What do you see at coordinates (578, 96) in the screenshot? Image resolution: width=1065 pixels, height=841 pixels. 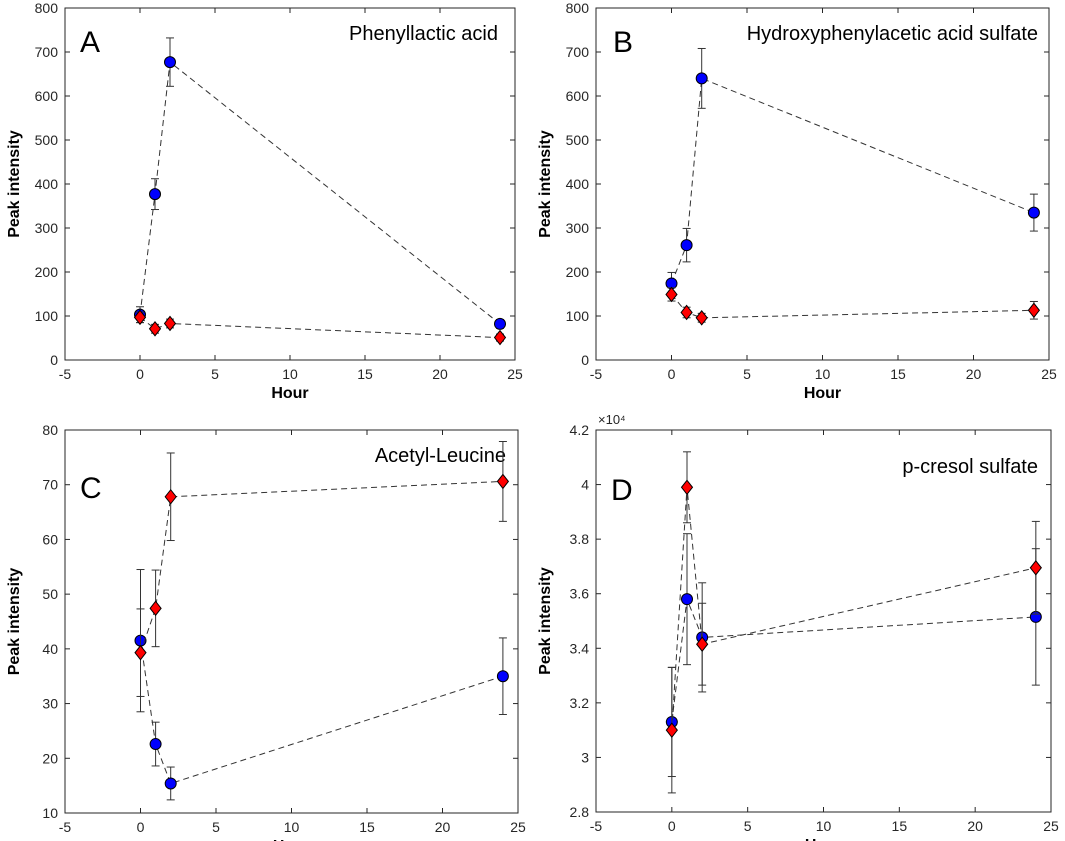 I see `y-tick-label: 600` at bounding box center [578, 96].